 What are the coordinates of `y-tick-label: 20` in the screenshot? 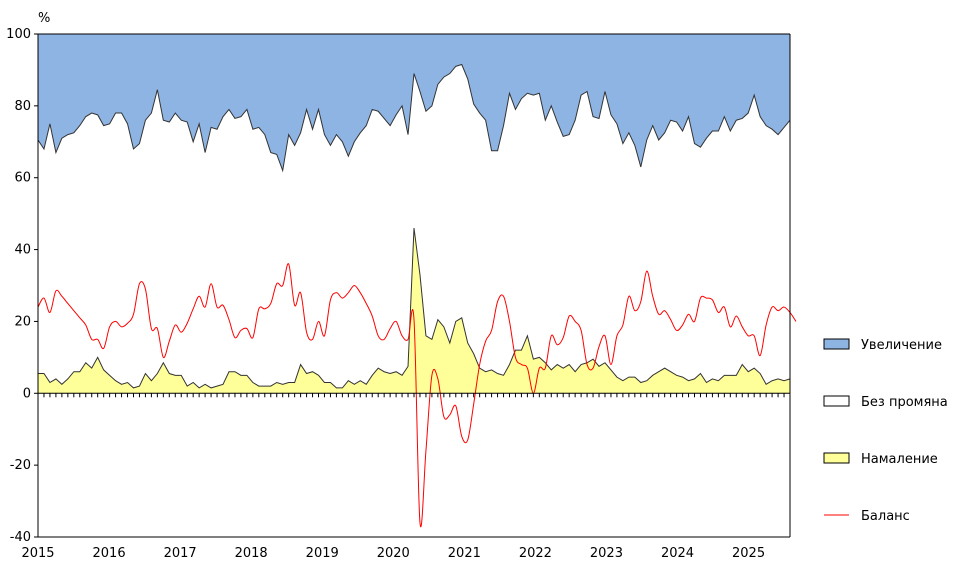 It's located at (22, 321).